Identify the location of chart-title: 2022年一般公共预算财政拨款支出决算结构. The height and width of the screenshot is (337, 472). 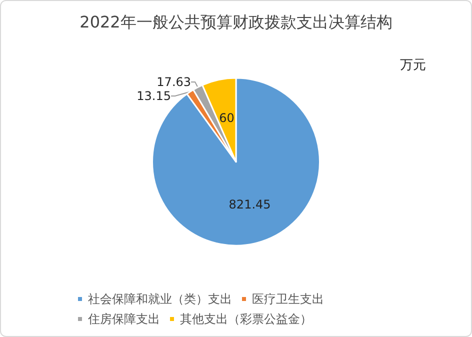
(236, 22).